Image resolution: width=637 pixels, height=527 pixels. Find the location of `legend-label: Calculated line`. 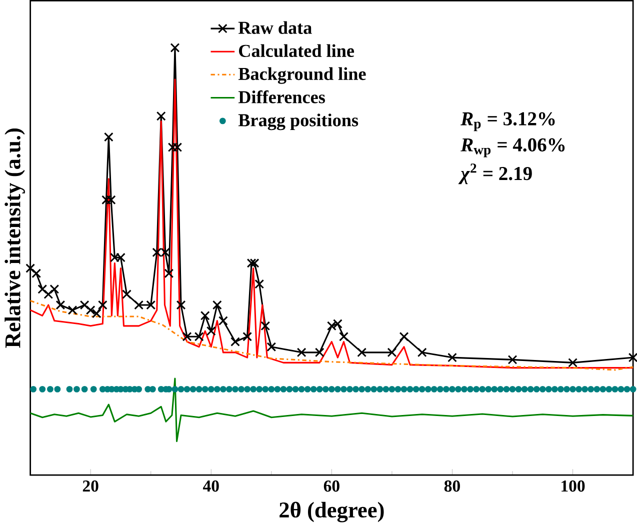

legend-label: Calculated line is located at coordinates (296, 51).